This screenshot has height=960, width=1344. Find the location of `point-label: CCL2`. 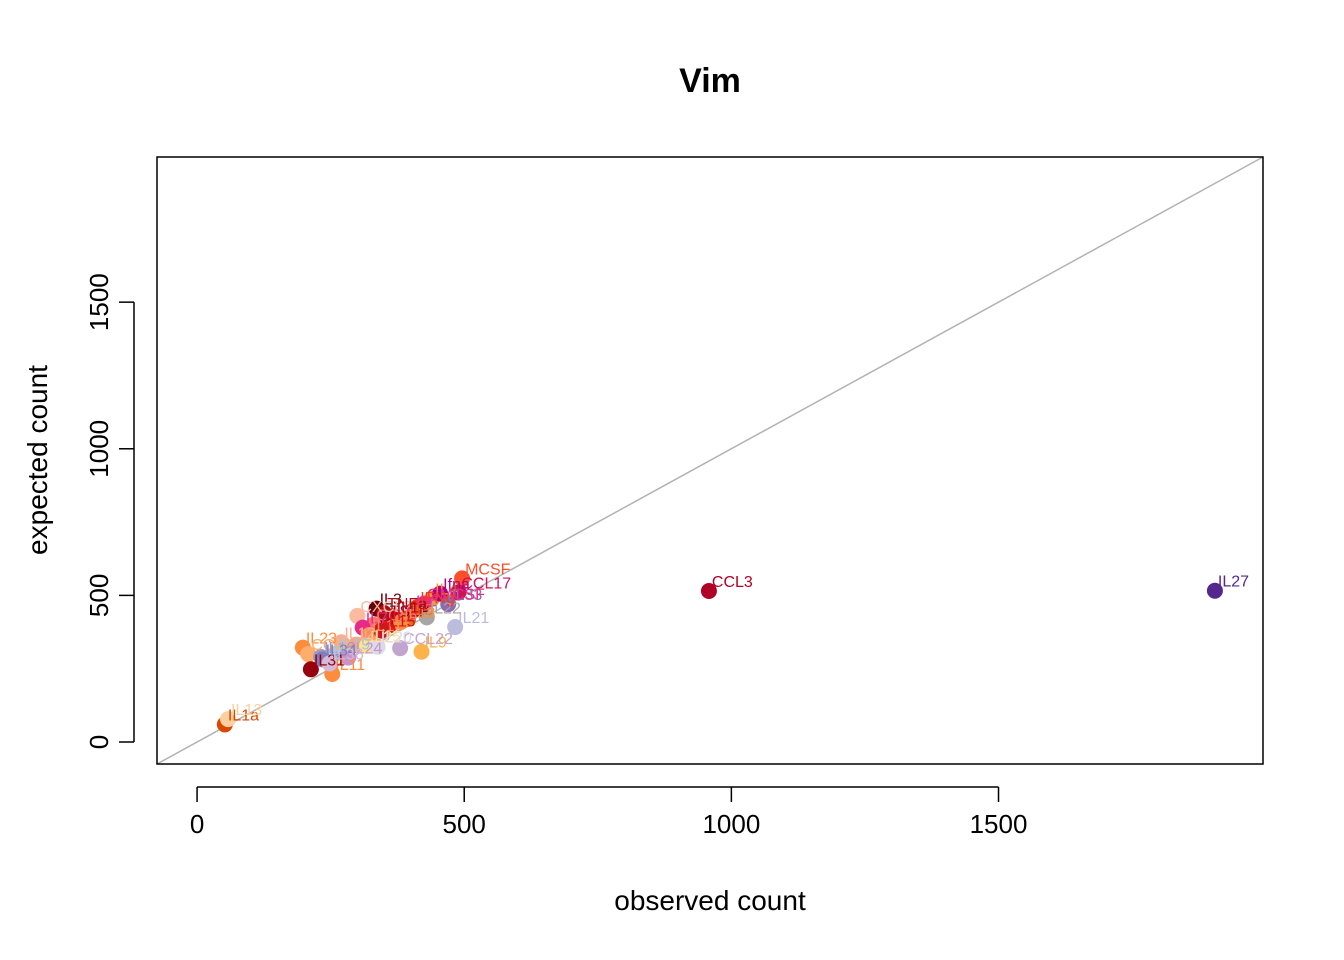

point-label: CCL2 is located at coordinates (331, 645).